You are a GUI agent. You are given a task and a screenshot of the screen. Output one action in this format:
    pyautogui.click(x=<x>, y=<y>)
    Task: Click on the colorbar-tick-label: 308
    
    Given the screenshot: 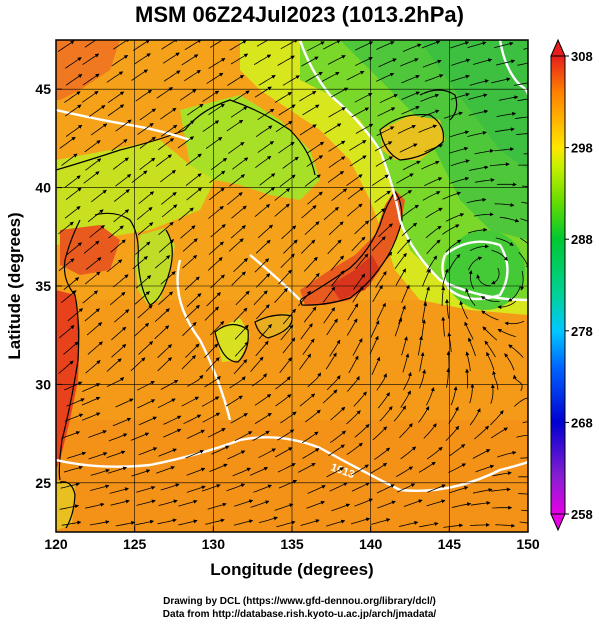 What is the action you would take?
    pyautogui.click(x=582, y=56)
    